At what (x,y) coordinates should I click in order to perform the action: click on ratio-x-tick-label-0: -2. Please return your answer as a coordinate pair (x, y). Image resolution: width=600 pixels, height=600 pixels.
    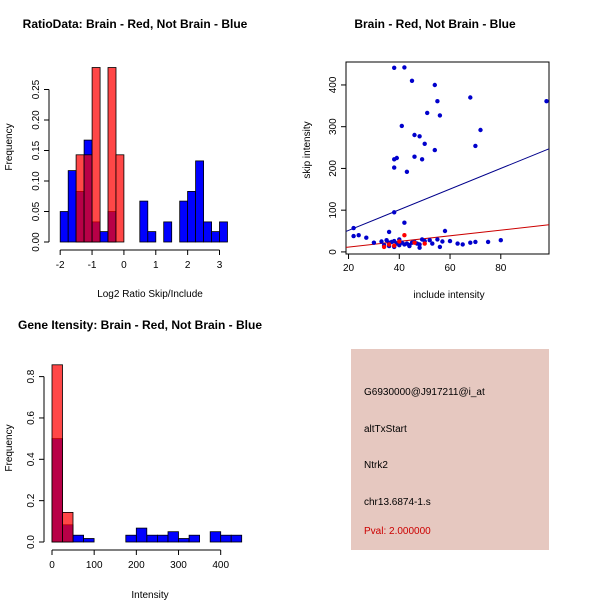
    Looking at the image, I should click on (60, 265).